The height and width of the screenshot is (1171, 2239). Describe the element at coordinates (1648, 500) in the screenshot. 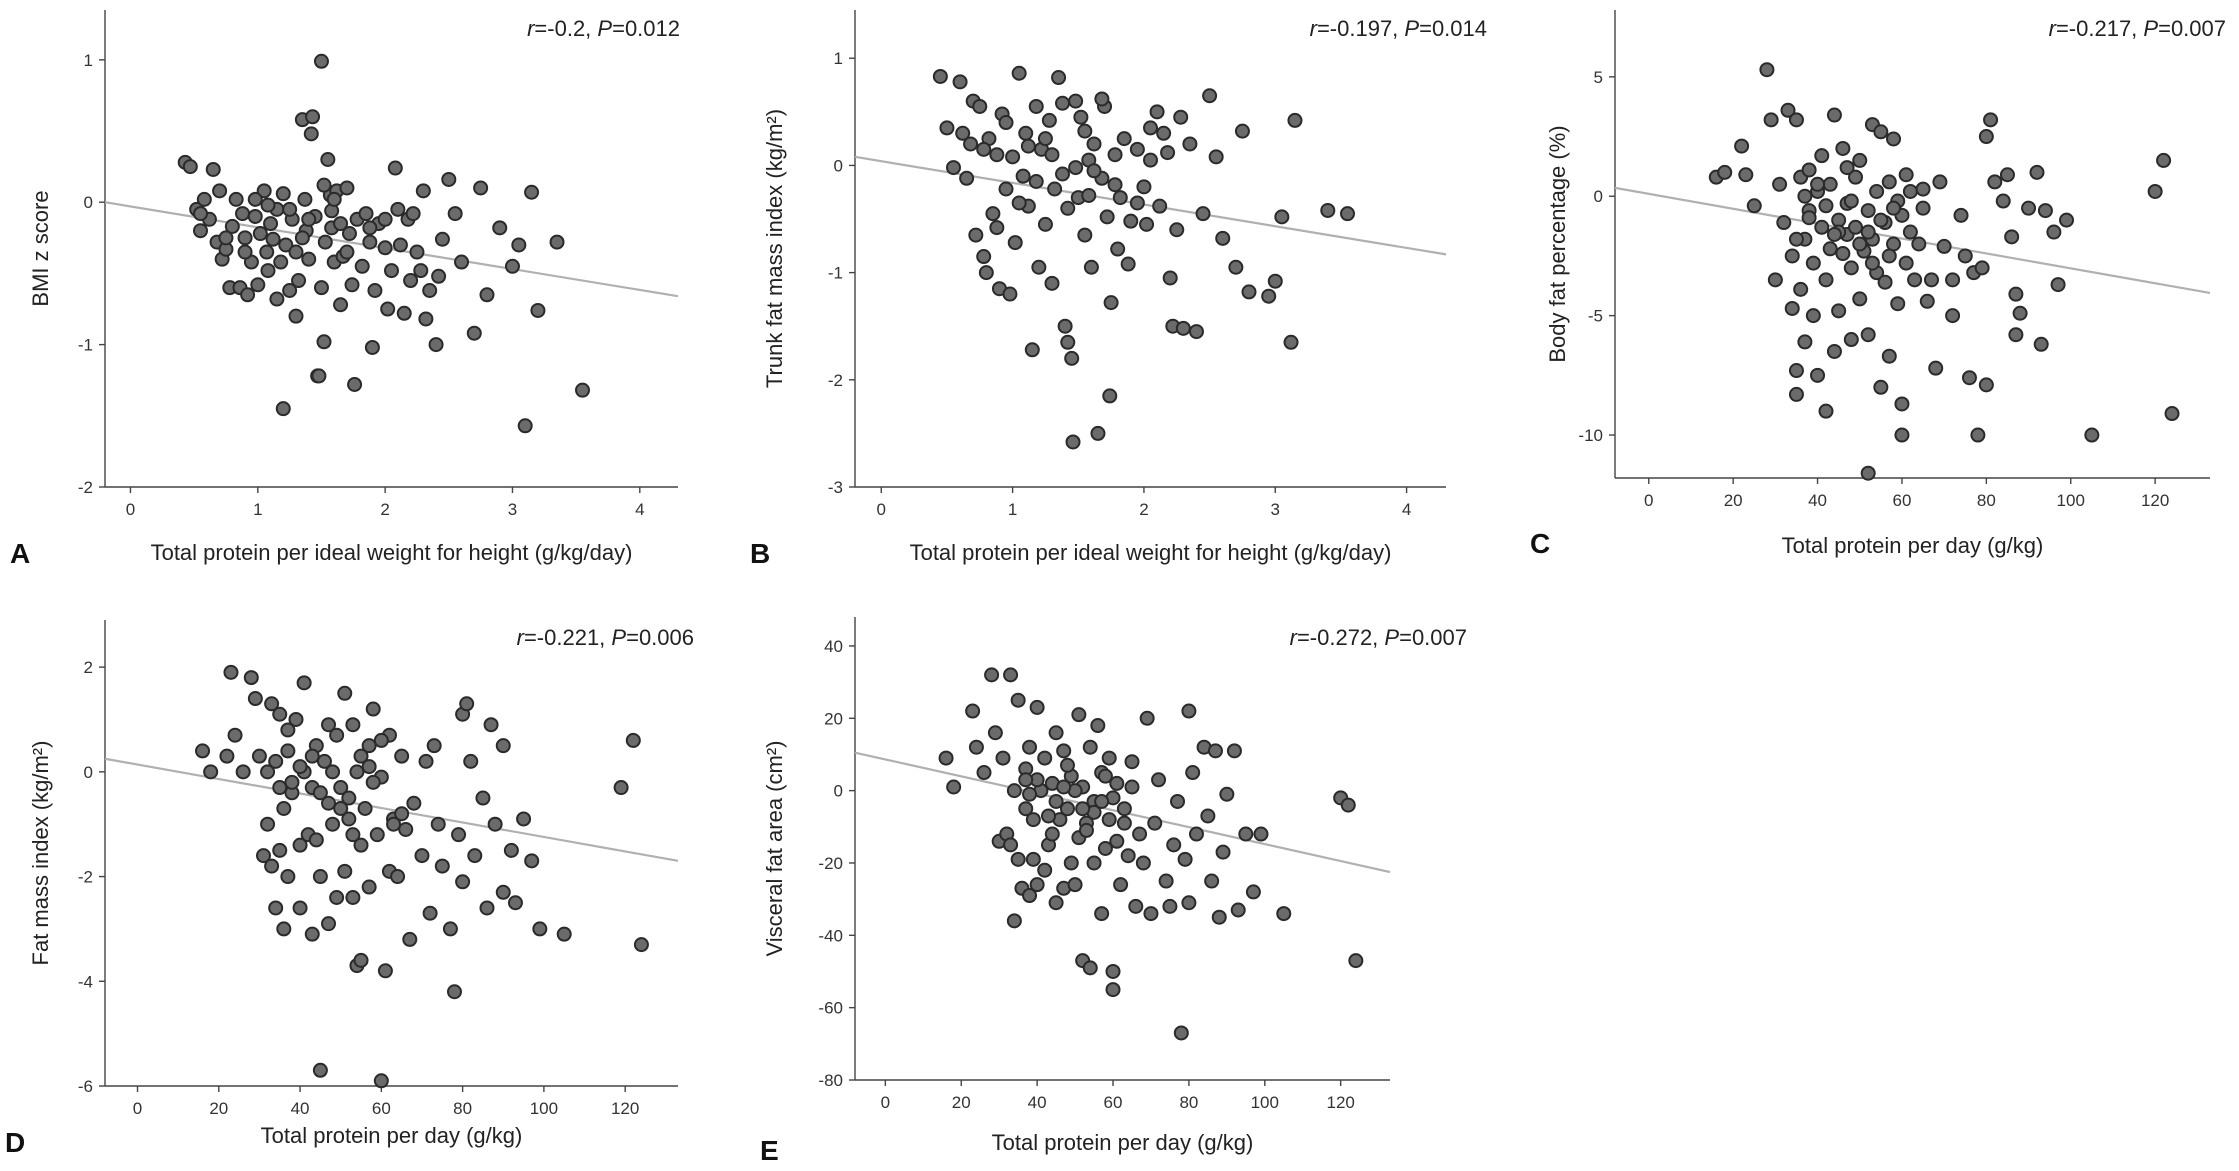

I see `x-tick-label: 0` at that location.